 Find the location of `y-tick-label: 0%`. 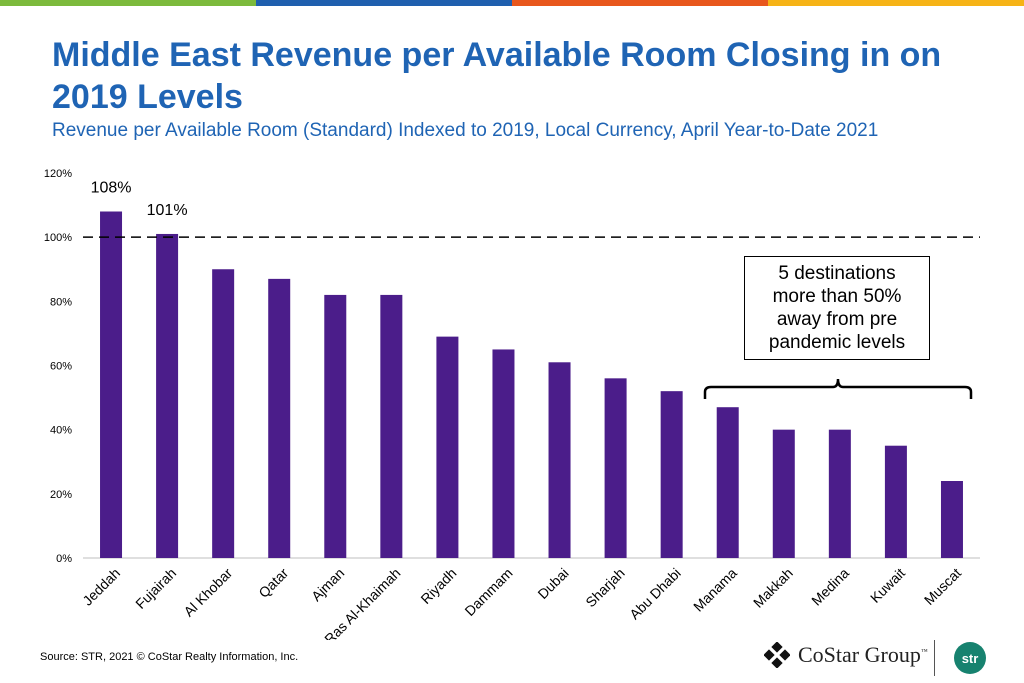

y-tick-label: 0% is located at coordinates (64, 559).